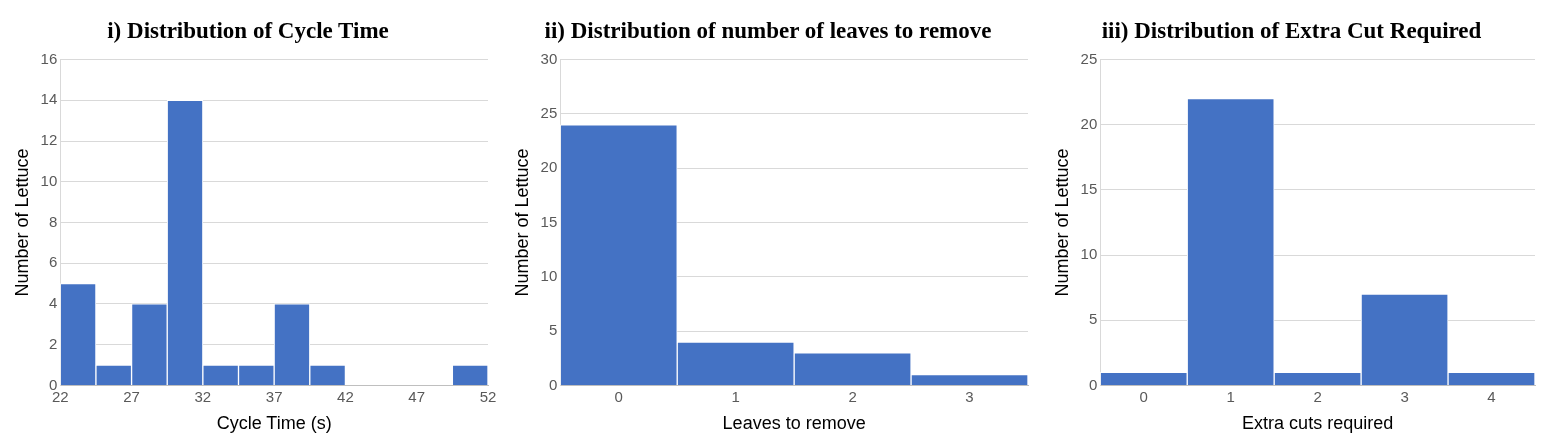 The image size is (1547, 443). What do you see at coordinates (49, 58) in the screenshot?
I see `y-tick-label: 16` at bounding box center [49, 58].